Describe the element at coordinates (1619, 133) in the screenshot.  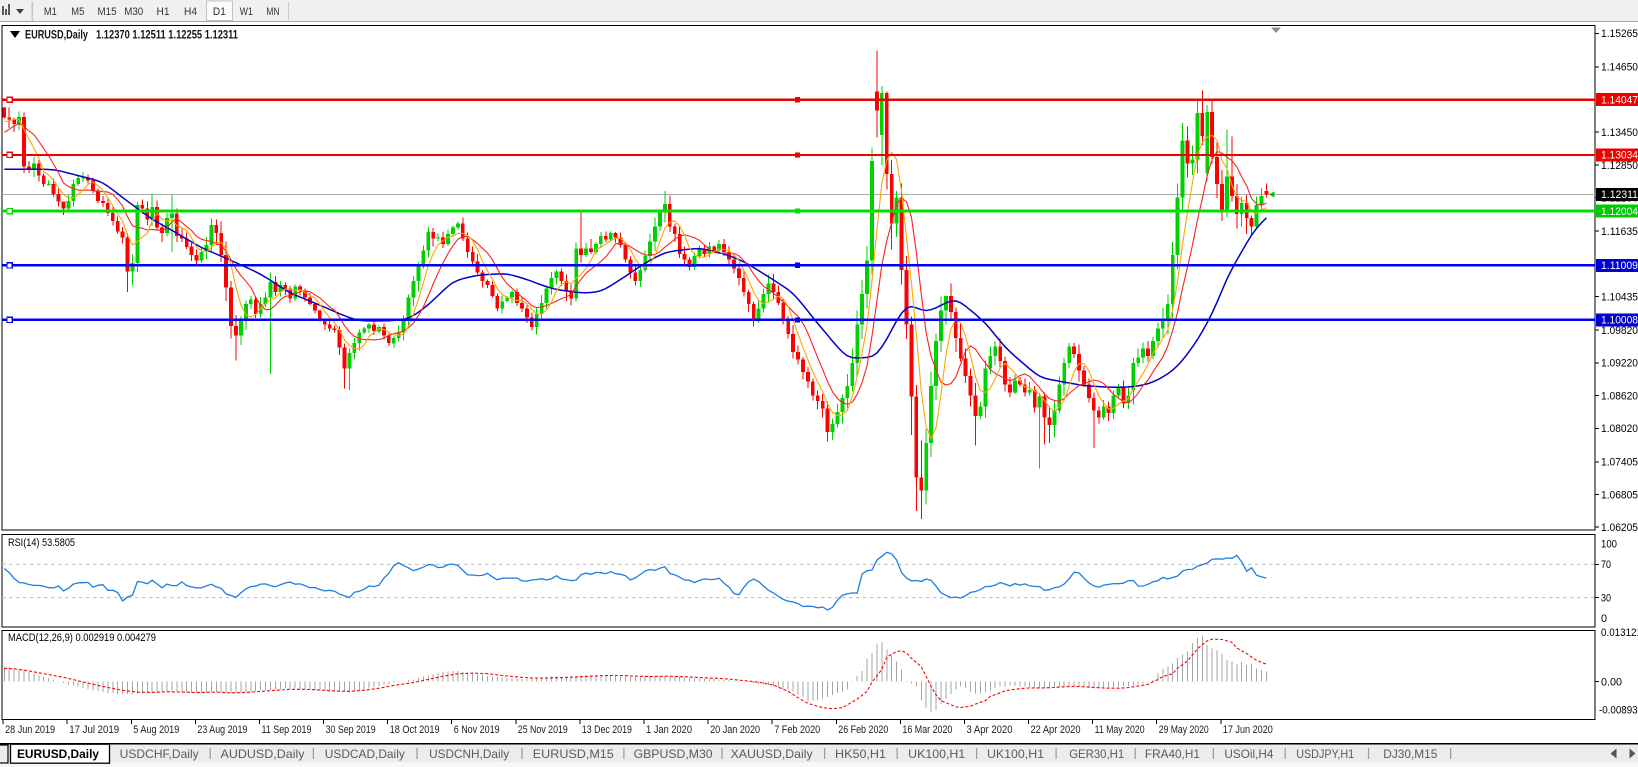
I see `svg-text: 1.13450` at that location.